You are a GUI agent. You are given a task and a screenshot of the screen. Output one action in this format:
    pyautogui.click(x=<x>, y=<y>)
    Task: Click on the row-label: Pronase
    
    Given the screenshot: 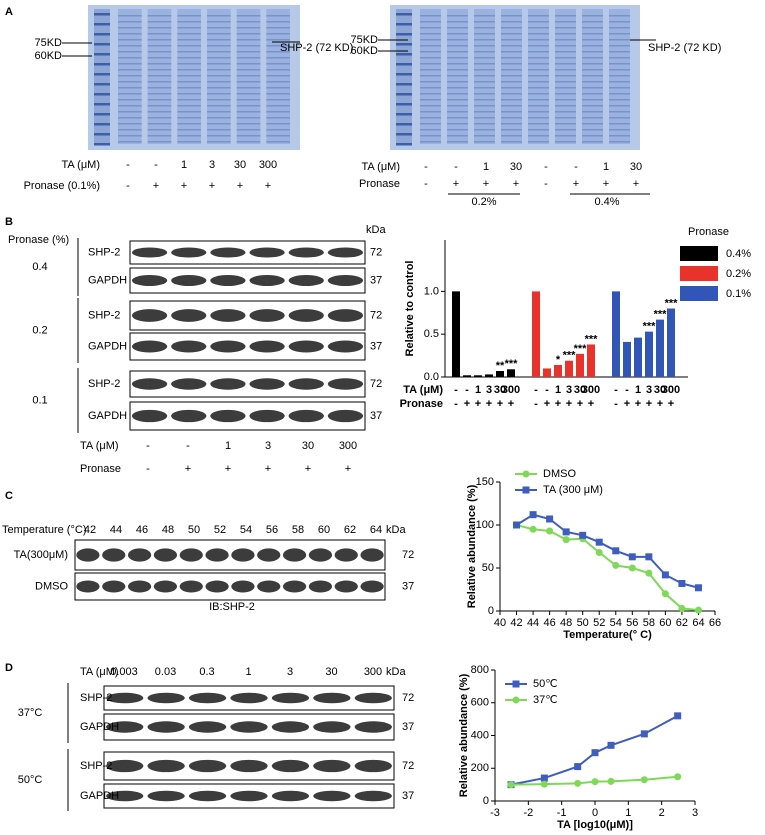 What is the action you would take?
    pyautogui.click(x=379, y=184)
    